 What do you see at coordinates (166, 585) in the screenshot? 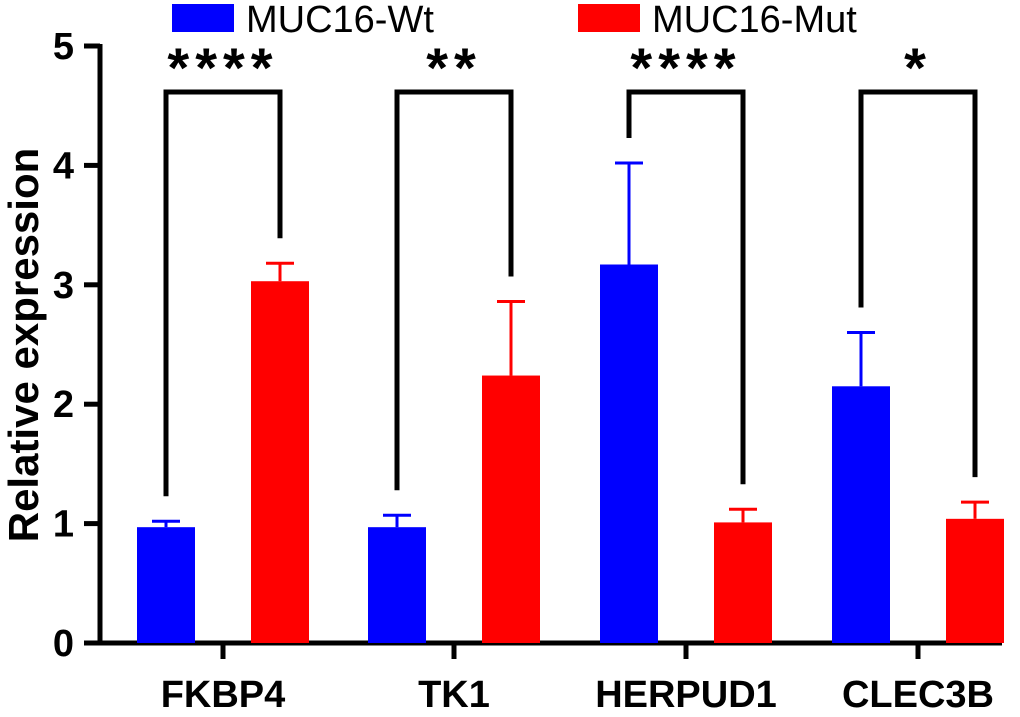
I see `bar-wt-FKBP4` at bounding box center [166, 585].